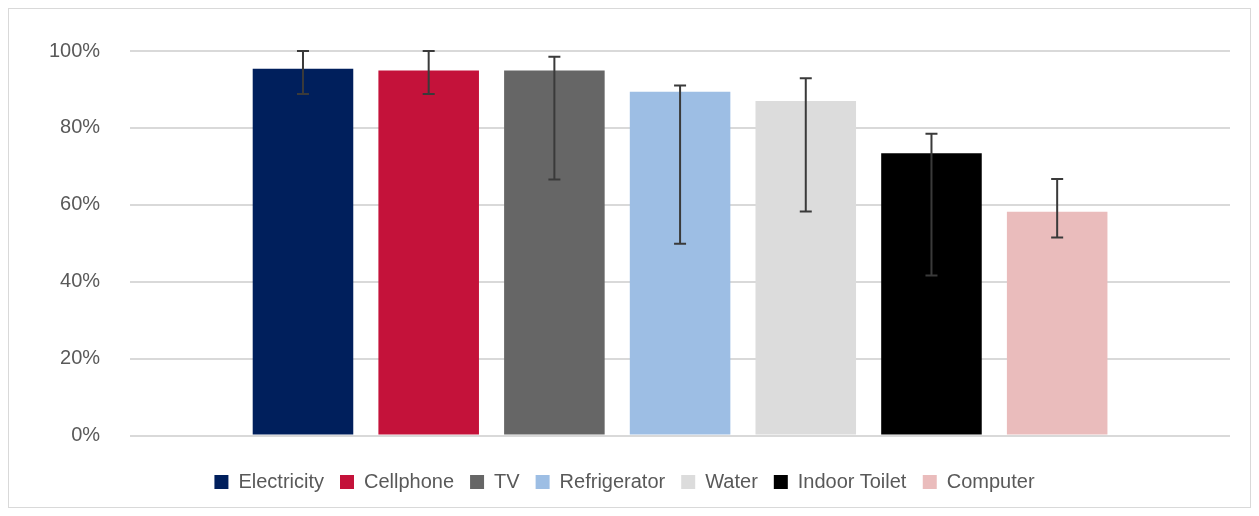 The width and height of the screenshot is (1259, 516). What do you see at coordinates (80, 357) in the screenshot?
I see `y-tick-label: 20%` at bounding box center [80, 357].